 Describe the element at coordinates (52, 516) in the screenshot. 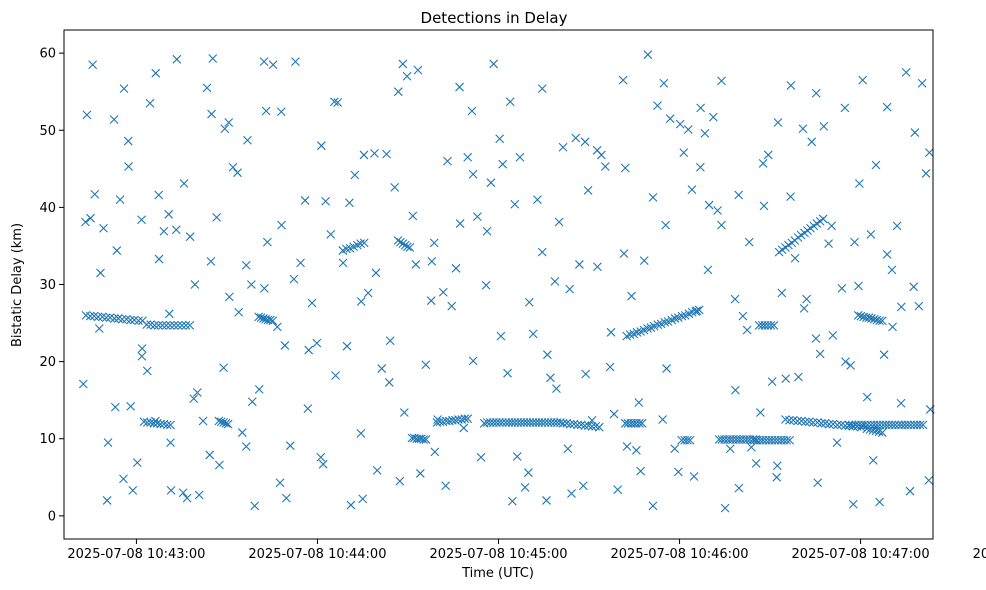

I see `y-tick-label: 0` at that location.